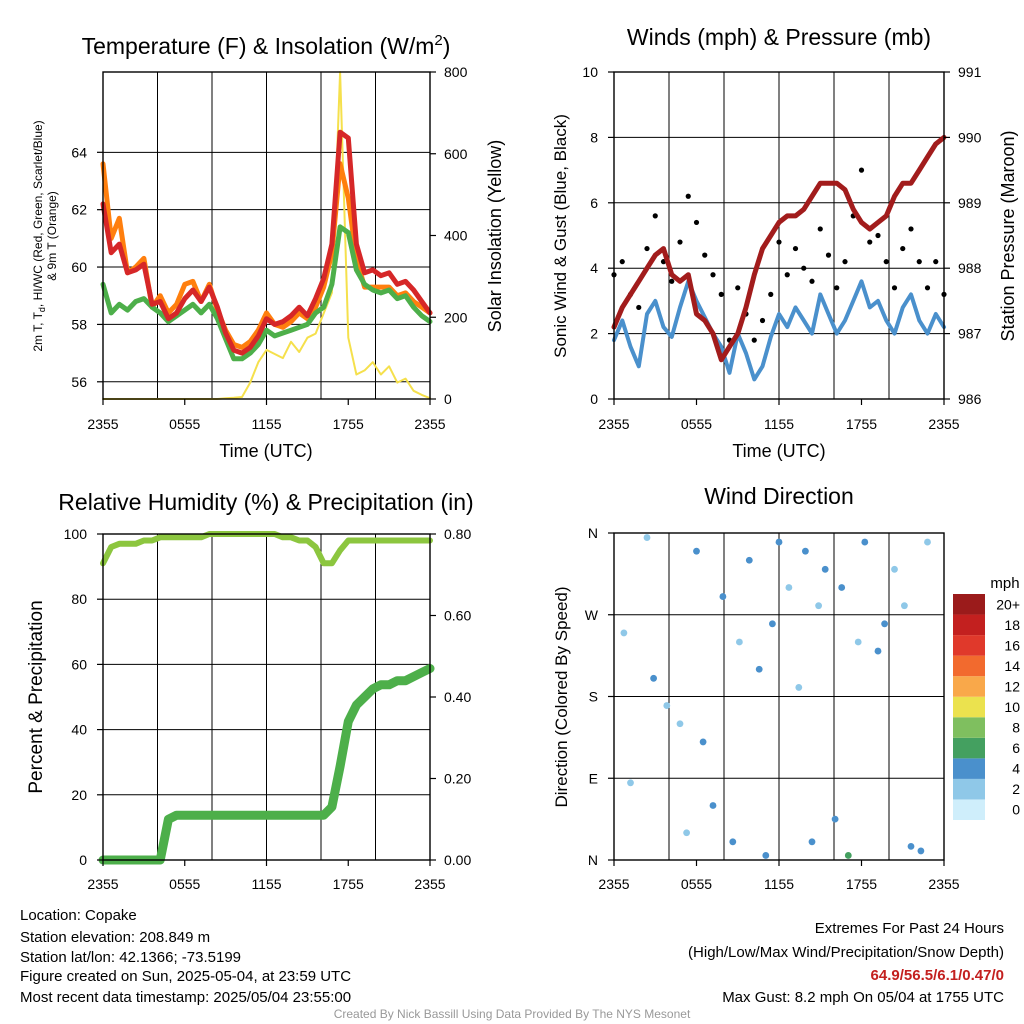 The width and height of the screenshot is (1024, 1024). Describe the element at coordinates (457, 697) in the screenshot. I see `y-tick-label: 0.40` at that location.